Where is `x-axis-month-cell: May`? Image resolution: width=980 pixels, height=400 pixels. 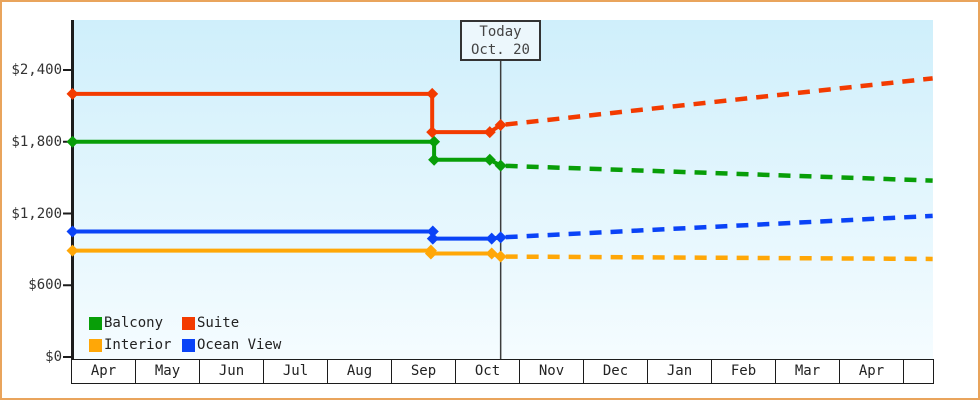
x-axis-month-cell: May is located at coordinates (168, 371).